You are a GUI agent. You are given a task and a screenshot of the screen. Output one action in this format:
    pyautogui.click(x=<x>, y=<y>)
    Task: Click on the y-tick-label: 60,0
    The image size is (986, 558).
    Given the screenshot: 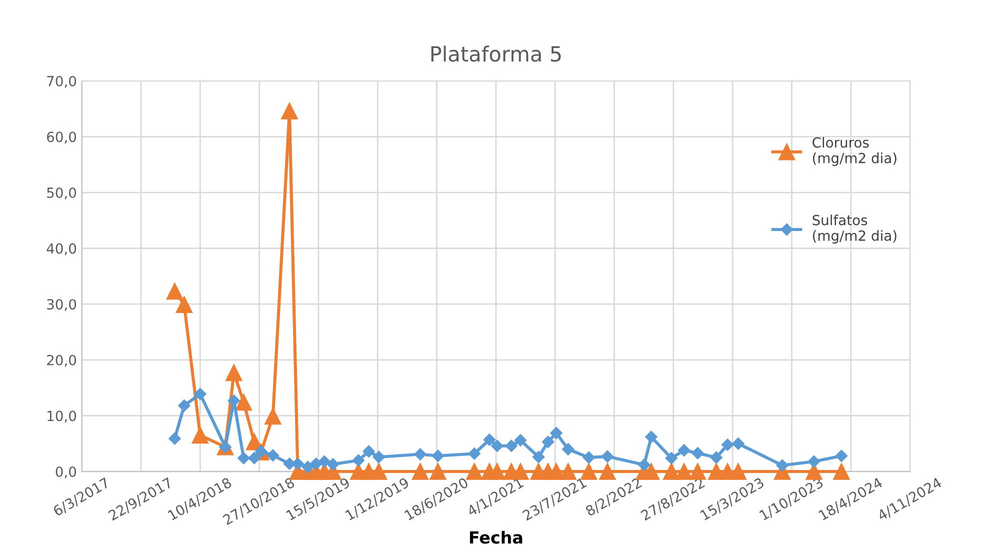 What is the action you would take?
    pyautogui.click(x=61, y=138)
    